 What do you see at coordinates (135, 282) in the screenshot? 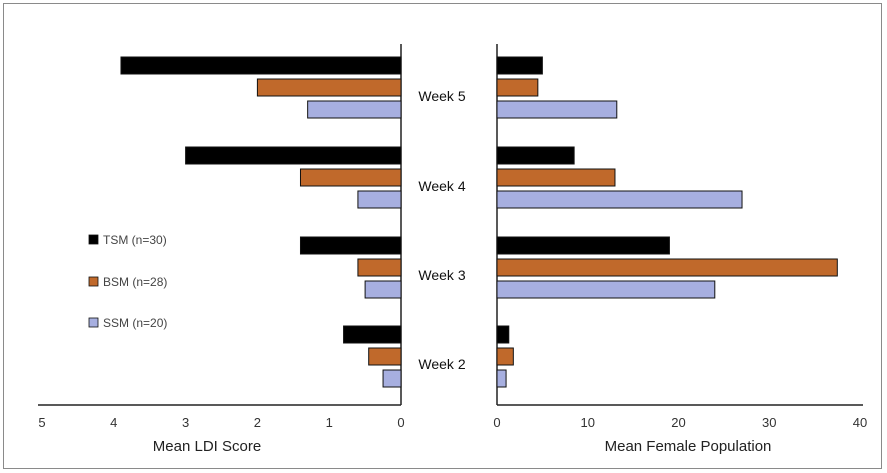
I see `legend-label: BSM (n=28)` at bounding box center [135, 282].